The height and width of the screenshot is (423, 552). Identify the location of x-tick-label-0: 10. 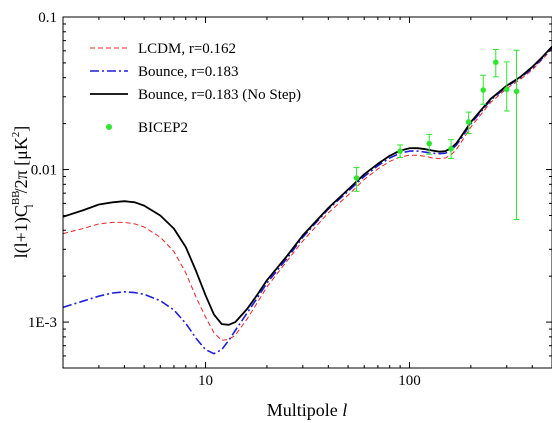
(205, 381).